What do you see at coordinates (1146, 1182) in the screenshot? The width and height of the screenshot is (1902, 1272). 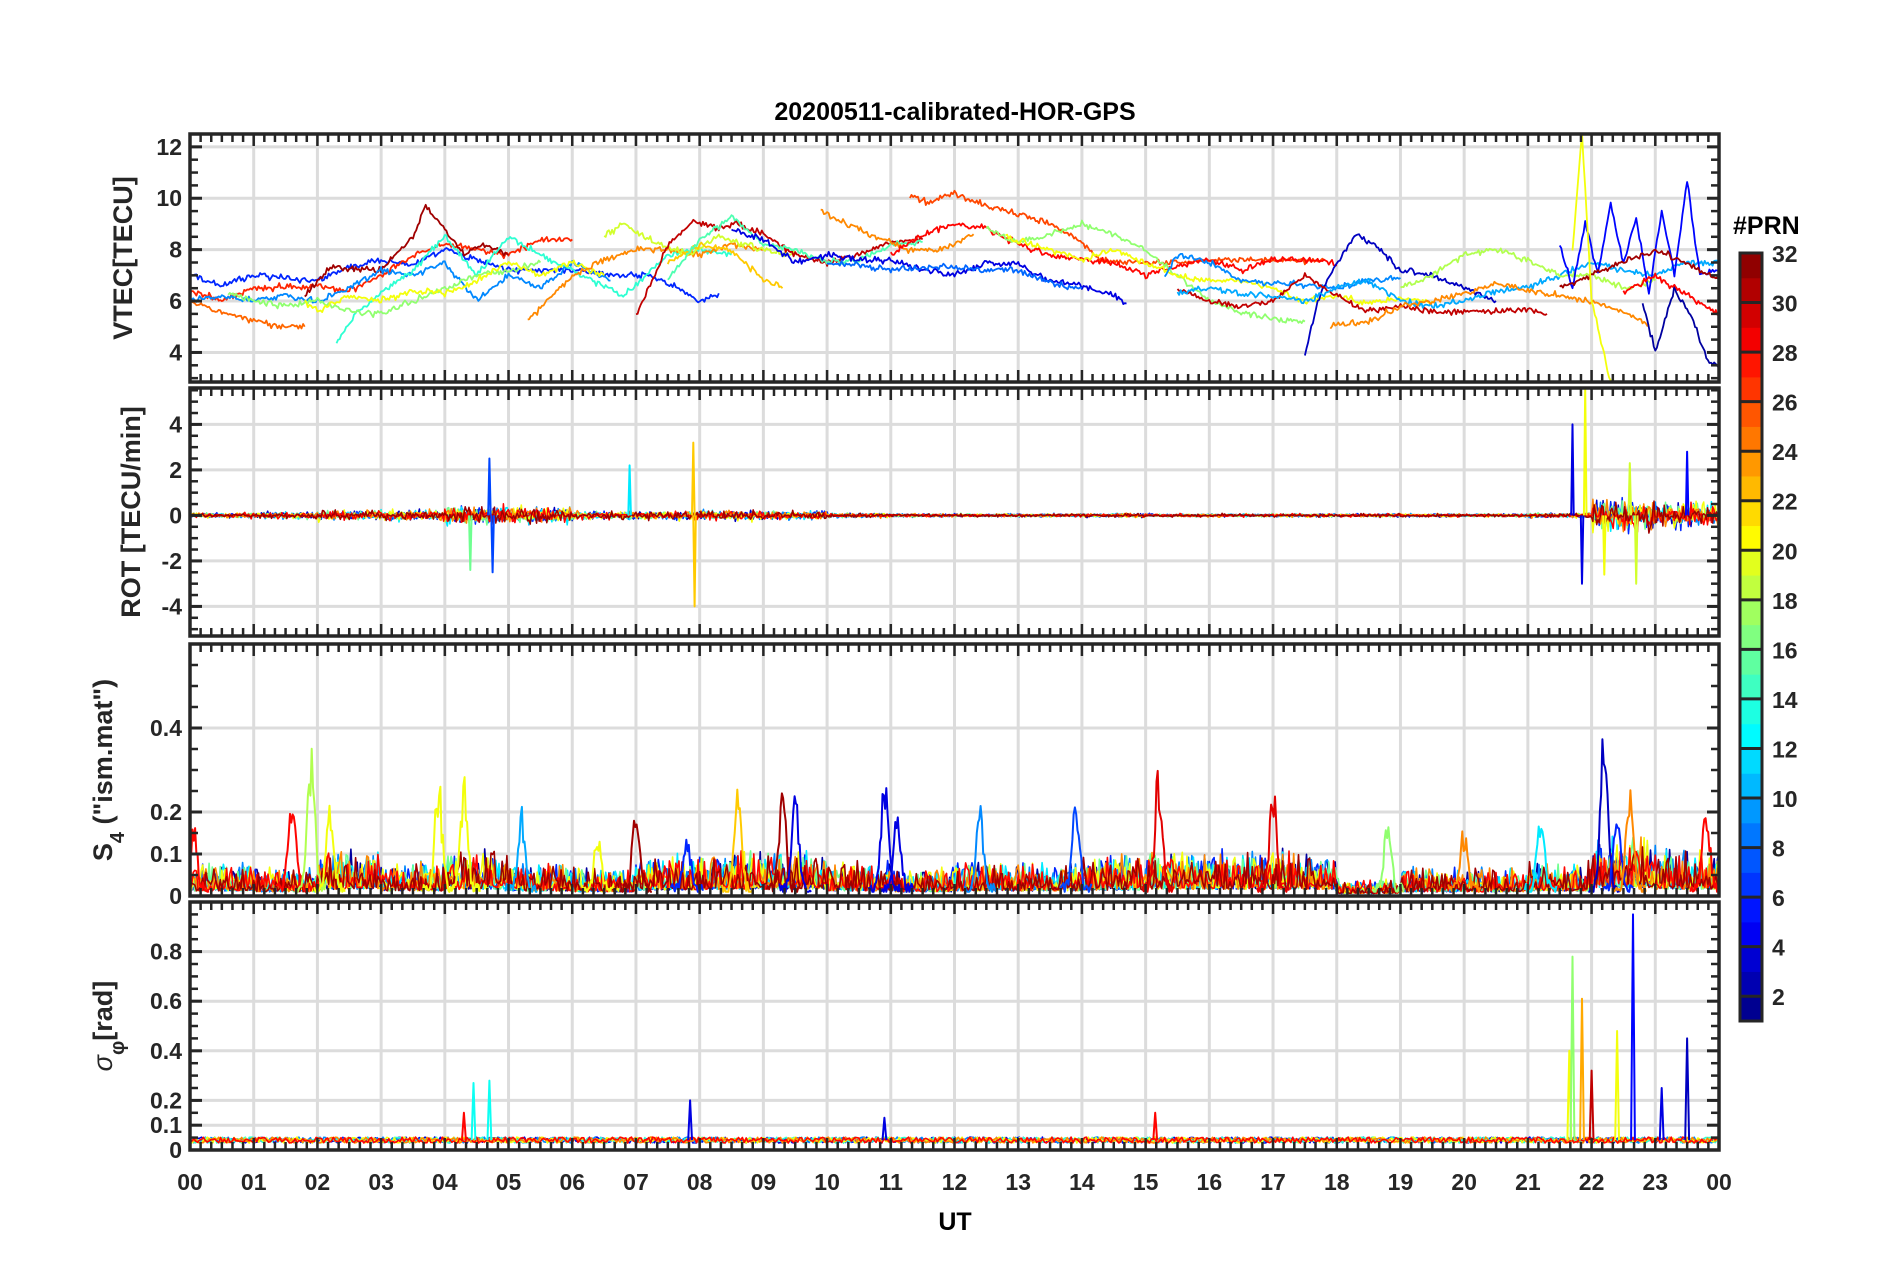 I see `x-tick-label: 15` at bounding box center [1146, 1182].